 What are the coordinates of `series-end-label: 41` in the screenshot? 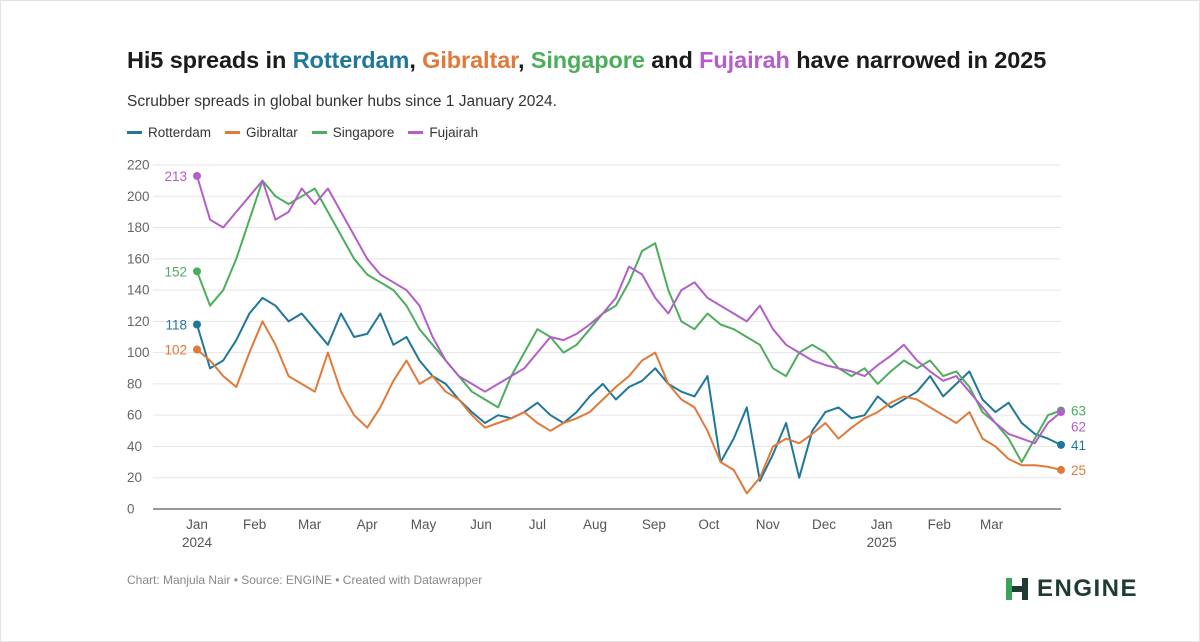 It's located at (1078, 445).